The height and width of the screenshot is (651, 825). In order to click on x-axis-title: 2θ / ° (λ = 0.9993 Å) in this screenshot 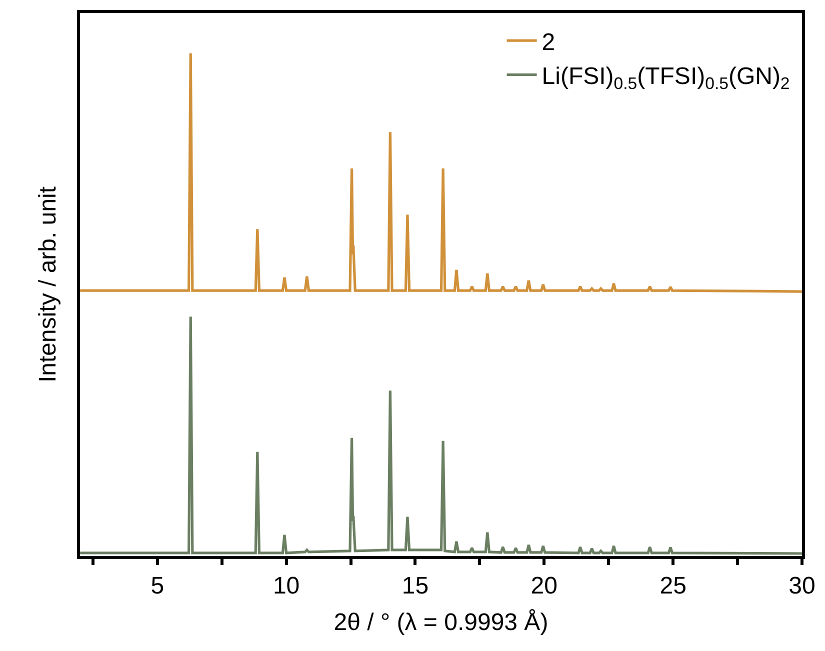, I will do `click(441, 622)`.